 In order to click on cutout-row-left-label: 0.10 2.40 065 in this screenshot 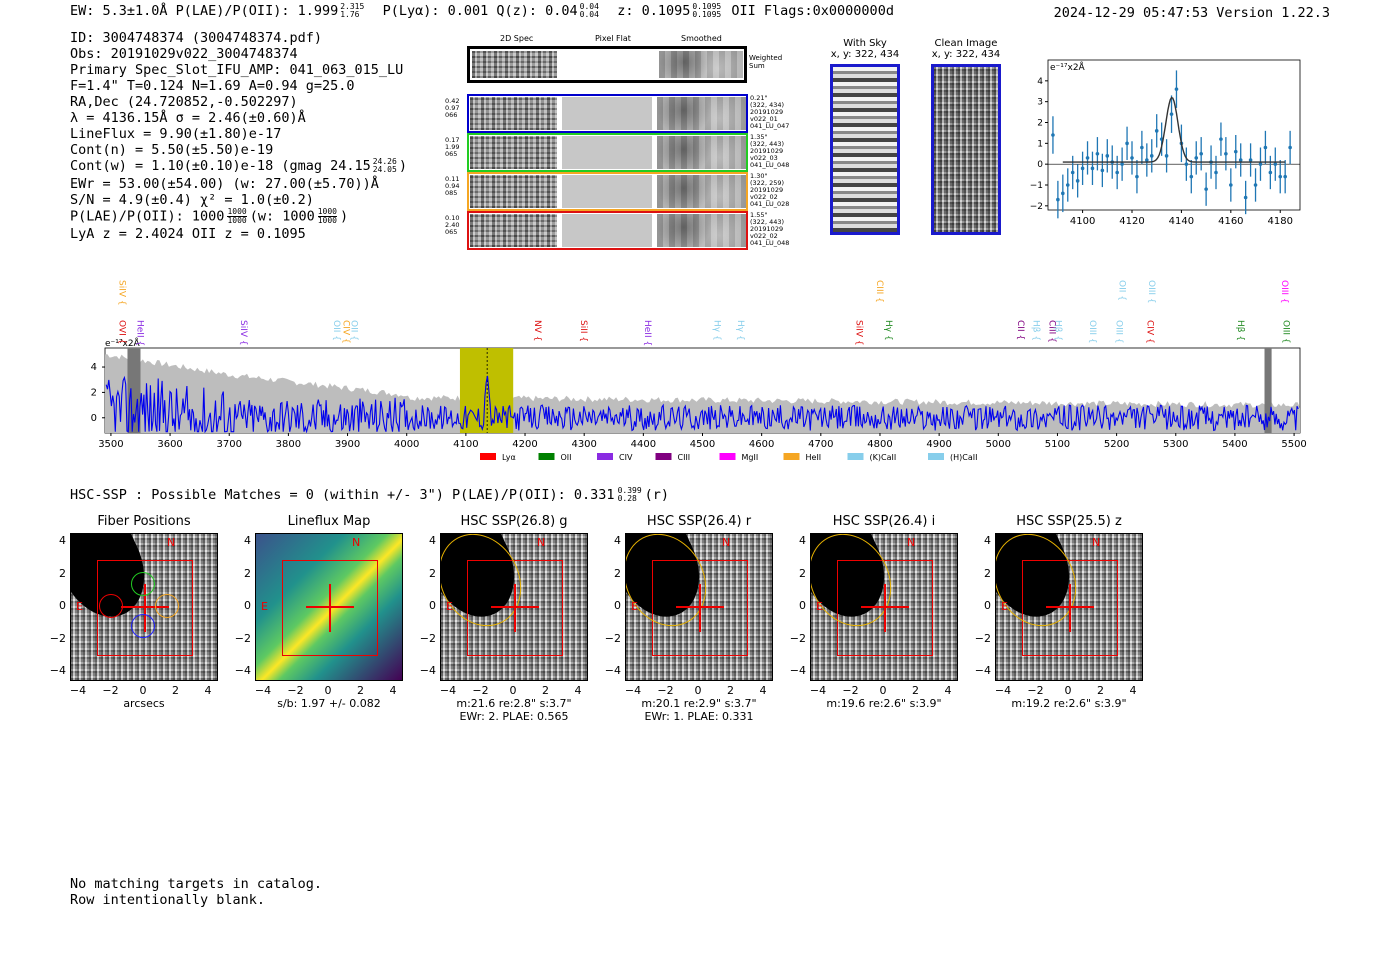, I will do `click(455, 225)`.